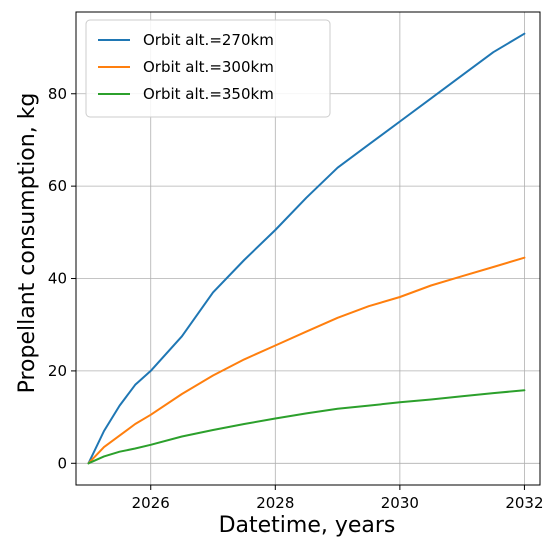 The width and height of the screenshot is (550, 550). I want to click on y-tick-label: 80, so click(57, 94).